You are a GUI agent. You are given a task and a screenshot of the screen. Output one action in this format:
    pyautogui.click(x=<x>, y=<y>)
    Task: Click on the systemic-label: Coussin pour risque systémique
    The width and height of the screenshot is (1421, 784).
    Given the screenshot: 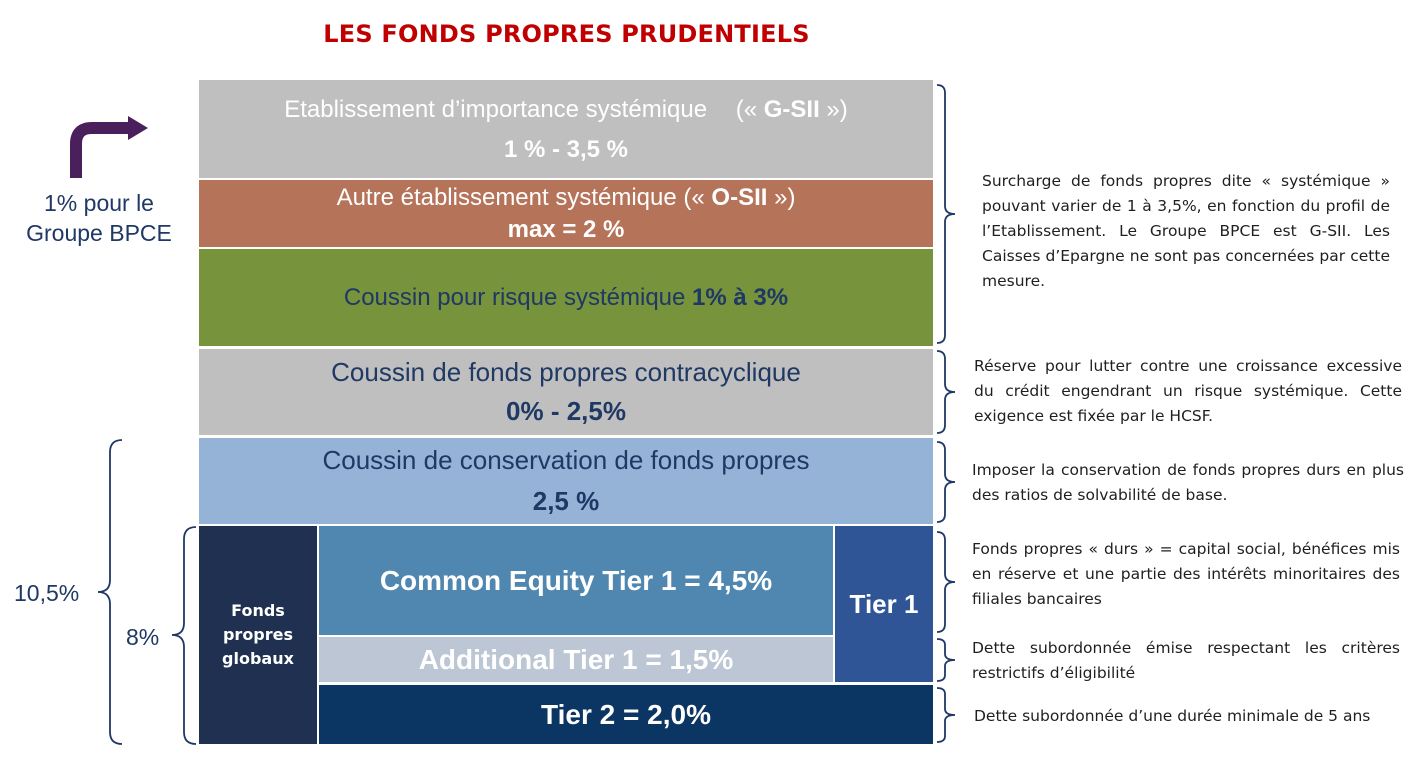 What is the action you would take?
    pyautogui.click(x=518, y=297)
    